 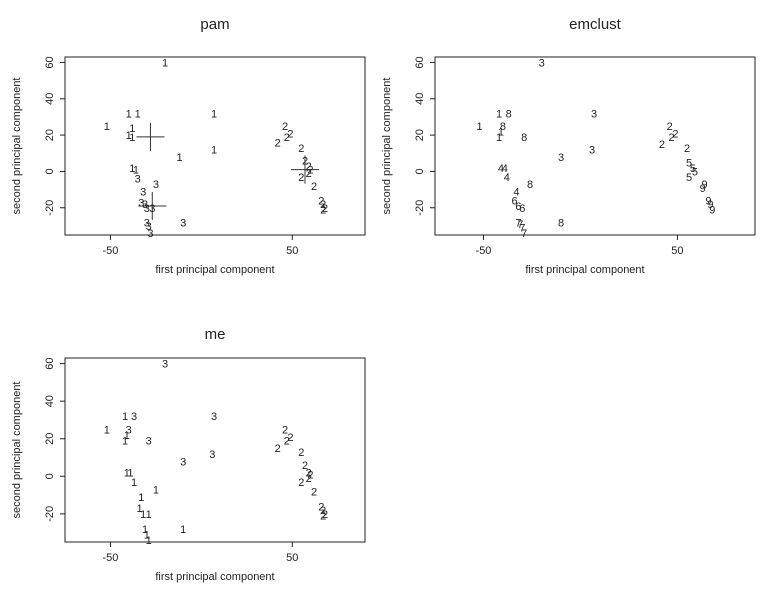 I want to click on chart-title: emclust, so click(x=595, y=24).